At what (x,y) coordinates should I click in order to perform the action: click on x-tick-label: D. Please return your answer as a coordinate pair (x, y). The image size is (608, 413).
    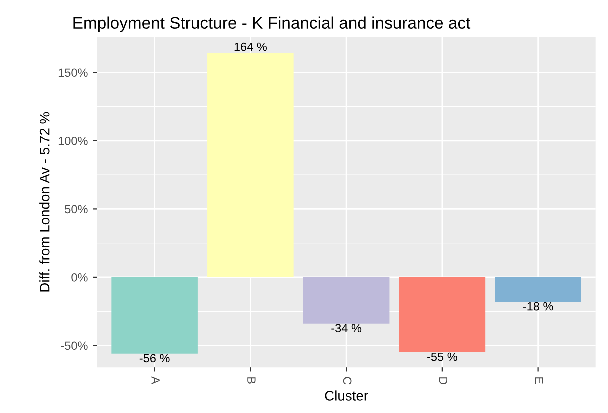
    Looking at the image, I should click on (443, 381).